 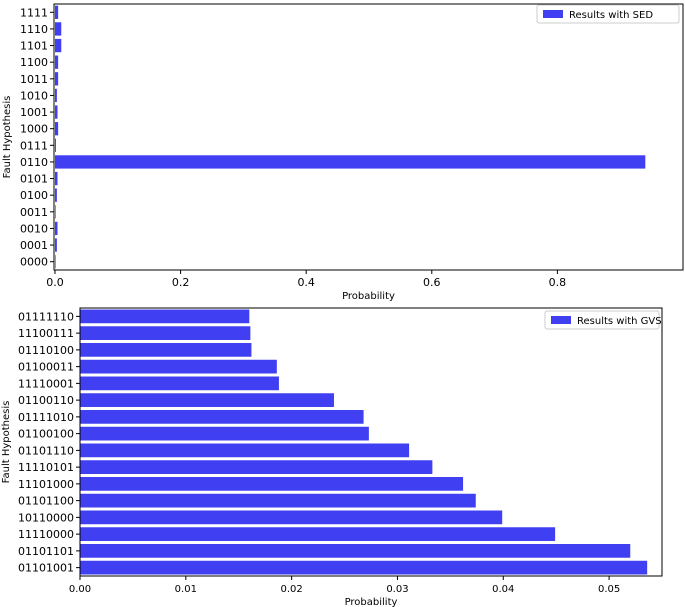 What do you see at coordinates (46, 551) in the screenshot?
I see `y-tick-label: 01101101` at bounding box center [46, 551].